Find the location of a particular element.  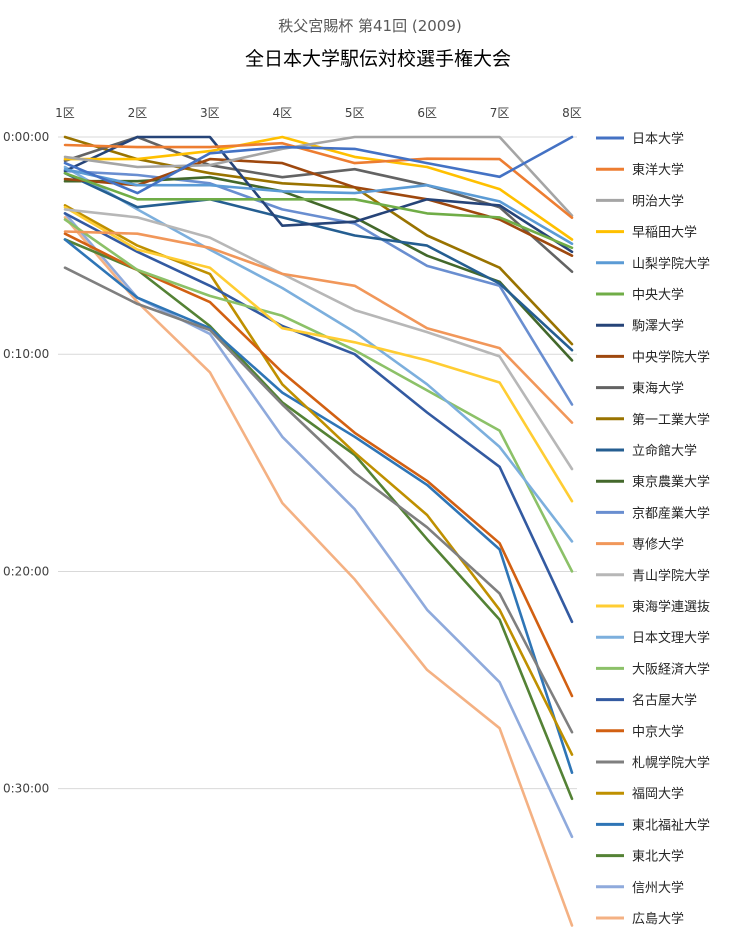

legend-label: 東海大学 is located at coordinates (658, 389).